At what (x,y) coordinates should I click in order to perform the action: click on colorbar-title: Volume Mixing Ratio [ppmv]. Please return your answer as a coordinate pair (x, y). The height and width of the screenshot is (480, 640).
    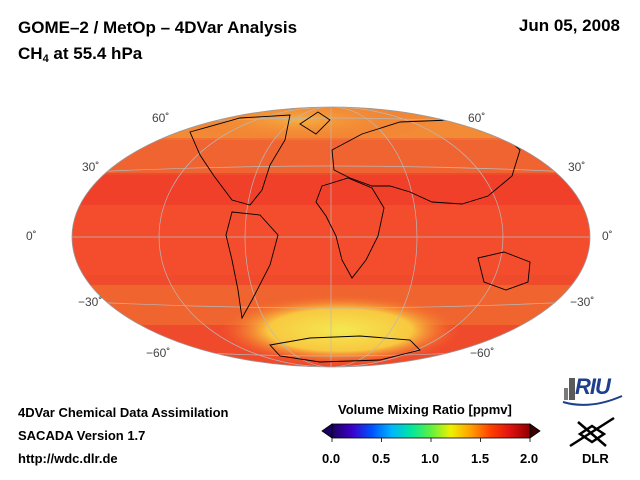
    Looking at the image, I should click on (425, 409).